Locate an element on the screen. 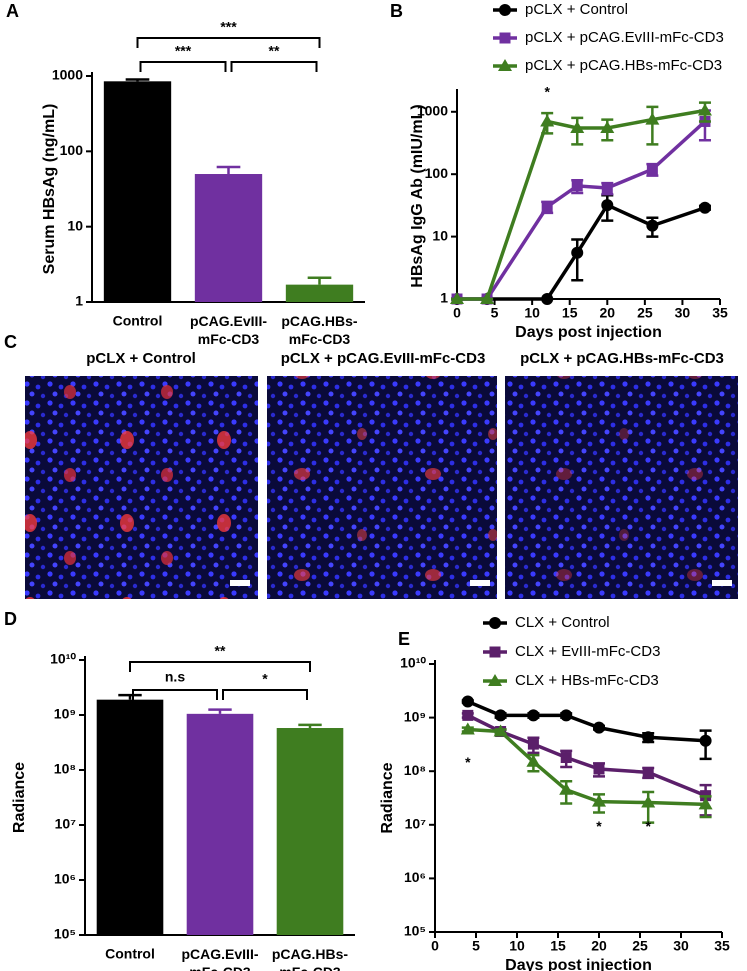 This screenshot has height=971, width=747. image-title: pCLX + pCAG.EvIII-mFc-CD3 is located at coordinates (383, 358).